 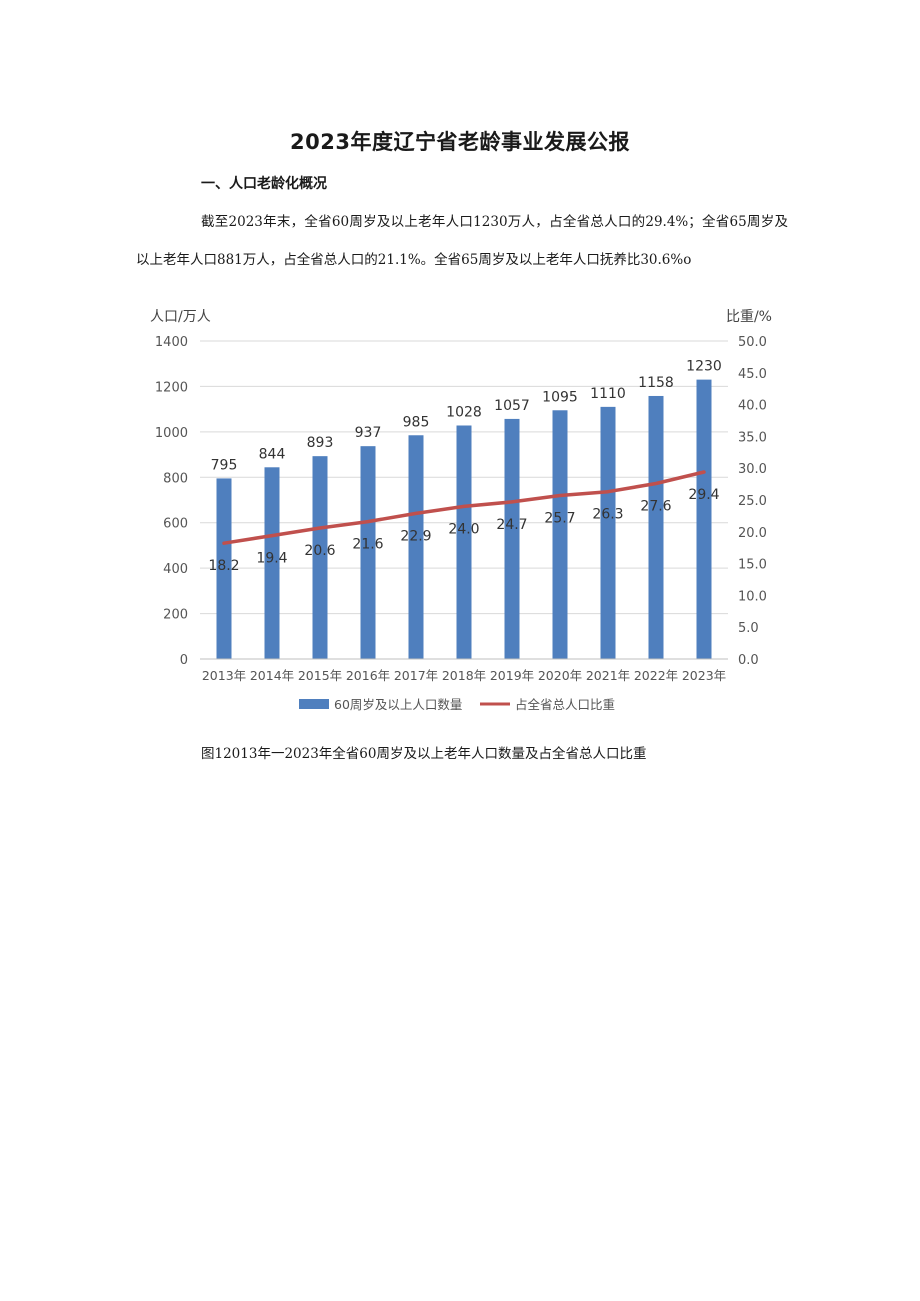 I want to click on right-tick-label: 25.0, so click(x=752, y=501).